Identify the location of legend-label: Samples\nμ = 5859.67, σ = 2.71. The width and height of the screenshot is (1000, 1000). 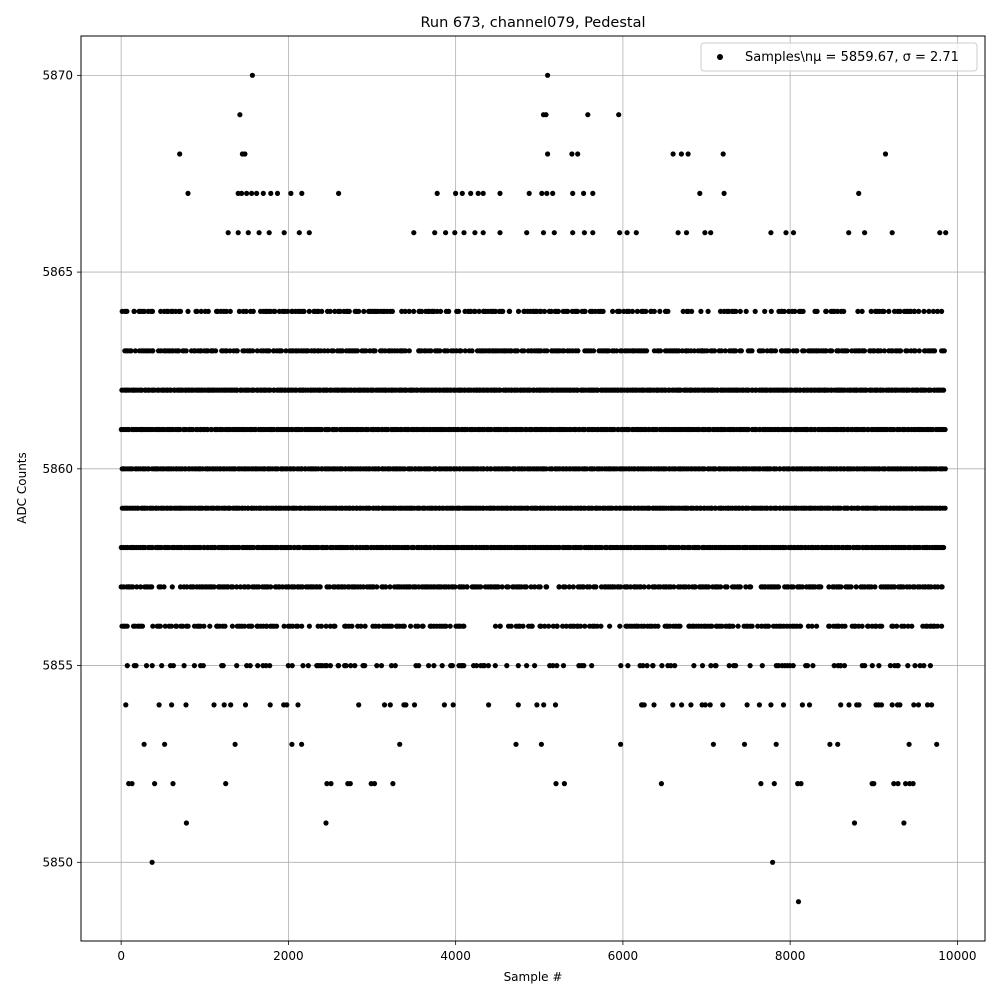
(852, 57).